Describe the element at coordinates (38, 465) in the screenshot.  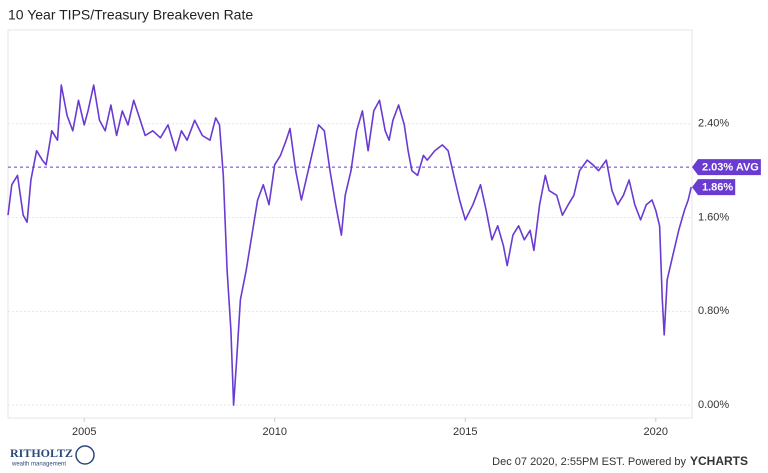
I see `brand-sub: wealth management` at that location.